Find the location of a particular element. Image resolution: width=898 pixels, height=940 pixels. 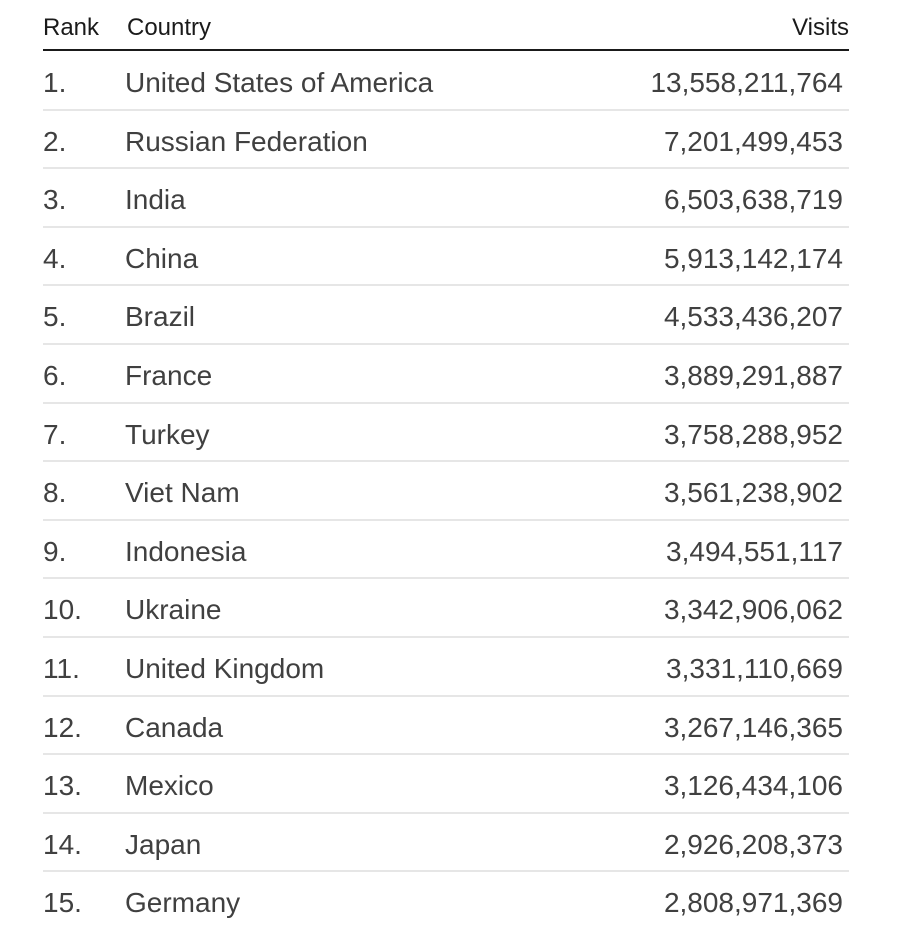

visits-cell: 6,503,638,719 is located at coordinates (753, 200).